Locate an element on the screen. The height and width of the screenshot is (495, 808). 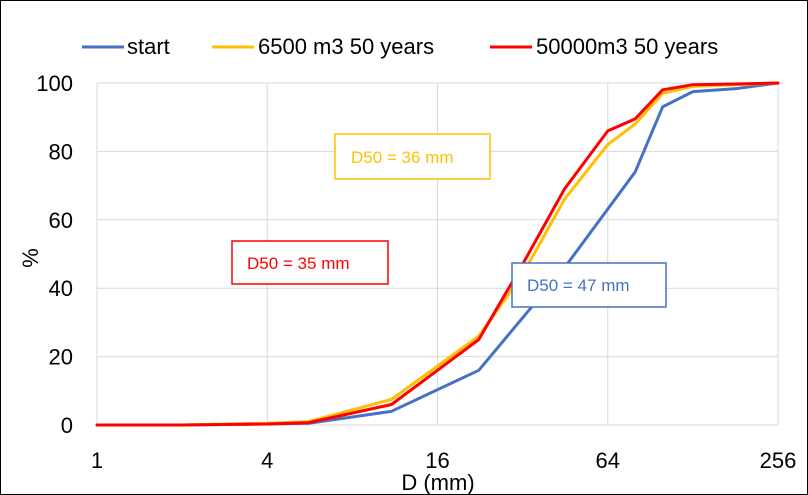
legend: start 6500 m3 50 years 50000m3 50 years is located at coordinates (400, 46).